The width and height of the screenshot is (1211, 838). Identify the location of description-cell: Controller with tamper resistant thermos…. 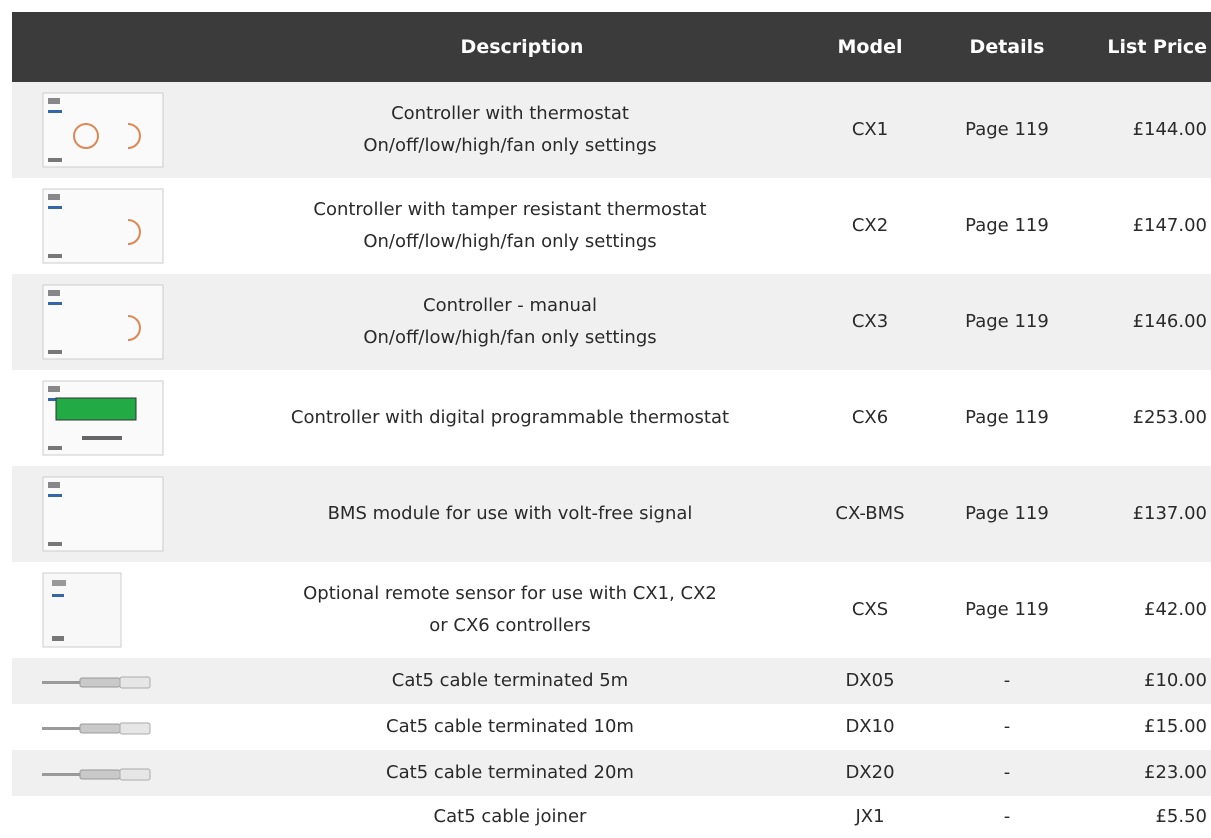
(510, 226).